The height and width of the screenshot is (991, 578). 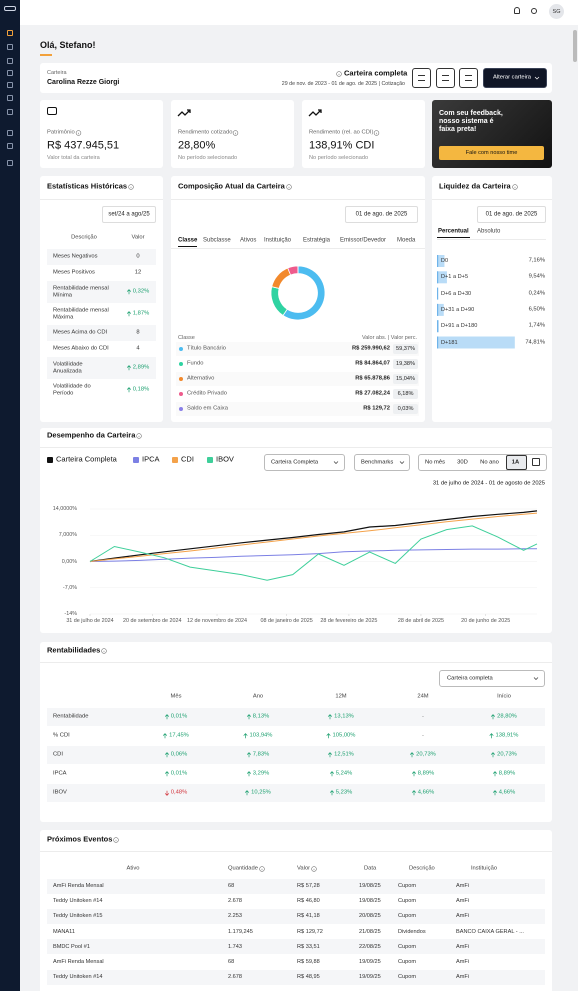 What do you see at coordinates (442, 277) in the screenshot?
I see `liquidity-bar` at bounding box center [442, 277].